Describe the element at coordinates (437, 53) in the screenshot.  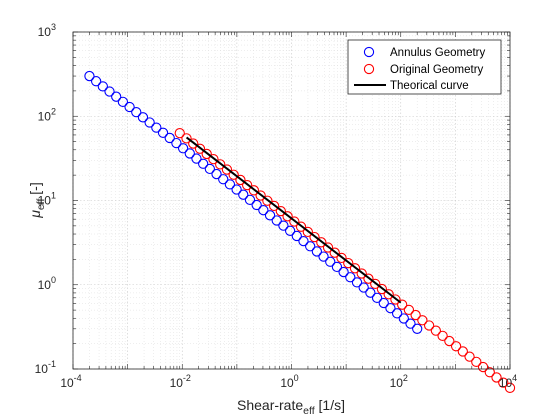
I see `legend-label-annulus: Annulus Geometry` at that location.